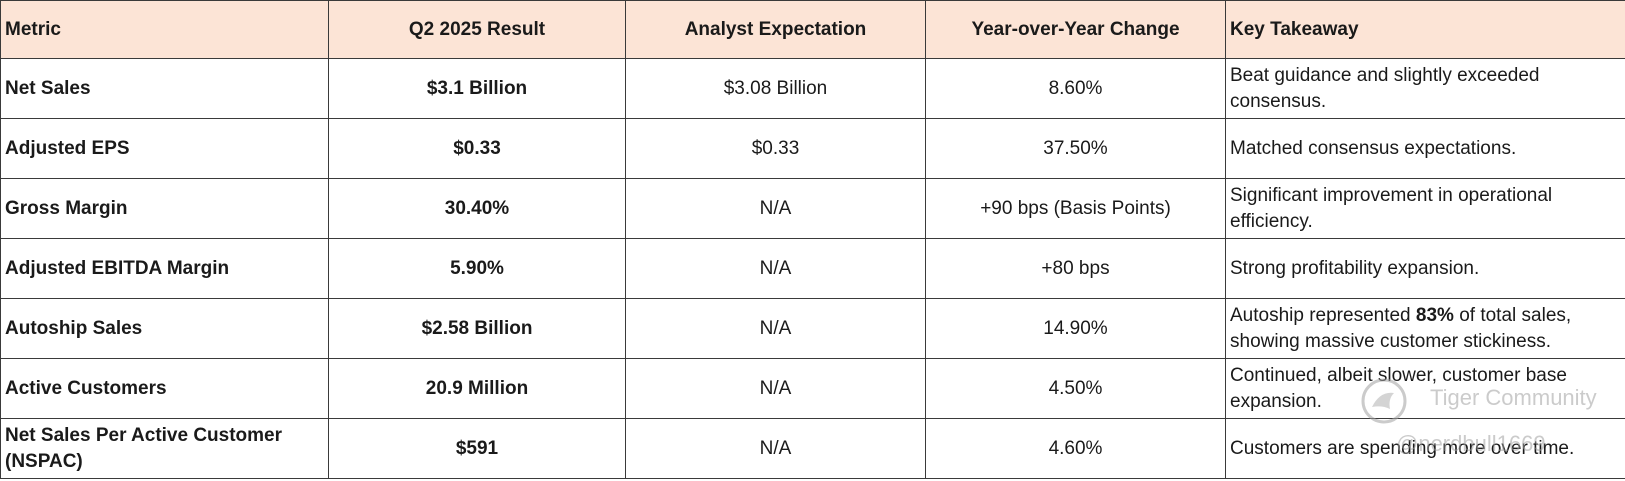 The width and height of the screenshot is (1625, 481). What do you see at coordinates (164, 148) in the screenshot?
I see `metric-cell: Adjusted EPS` at bounding box center [164, 148].